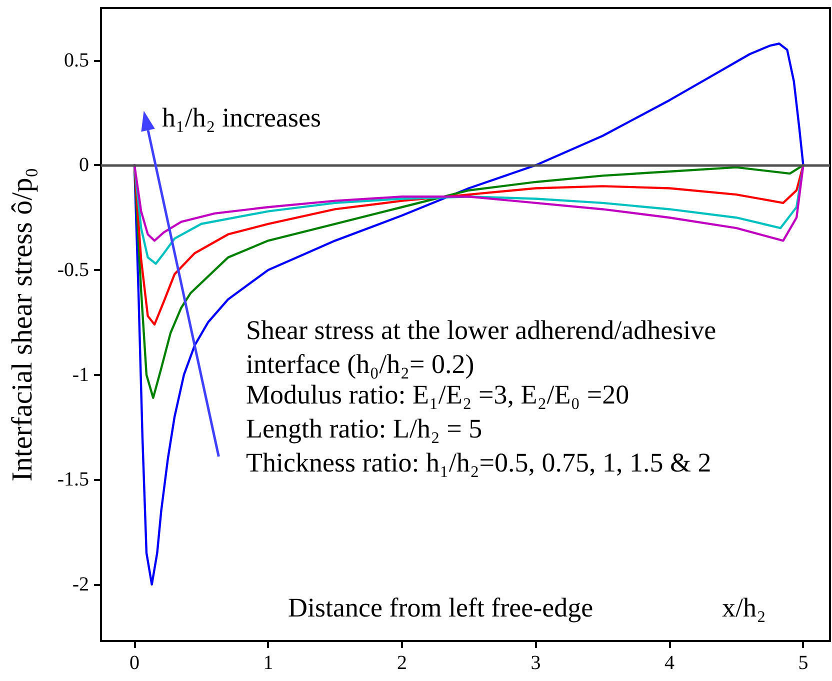 The height and width of the screenshot is (681, 832). Describe the element at coordinates (80, 375) in the screenshot. I see `y-tick-label: -1` at that location.